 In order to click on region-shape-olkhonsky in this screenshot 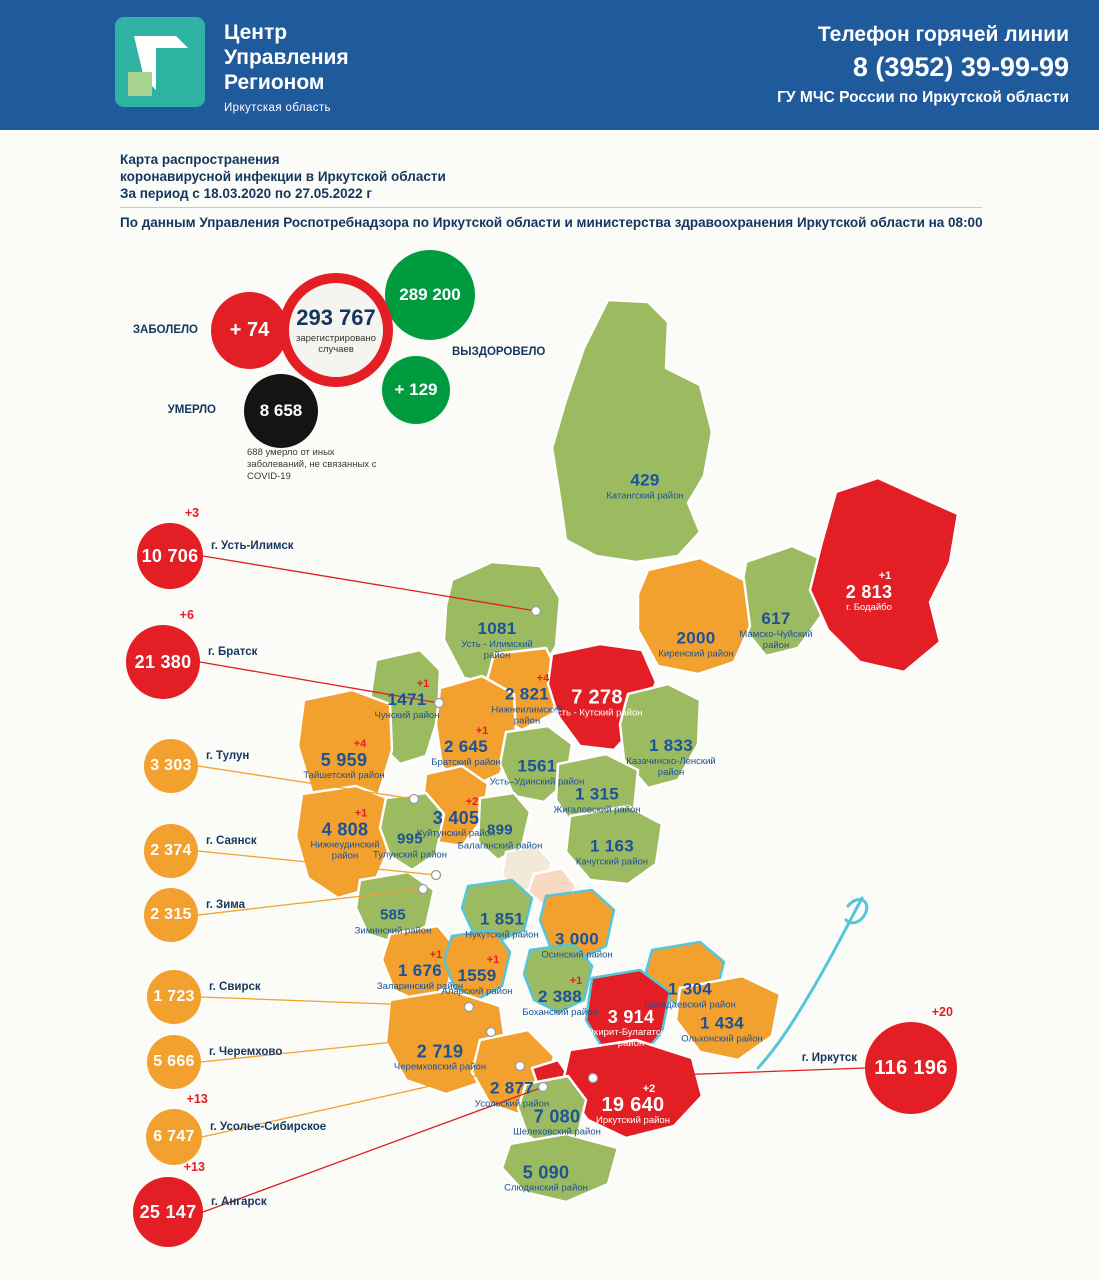, I will do `click(728, 1018)`.